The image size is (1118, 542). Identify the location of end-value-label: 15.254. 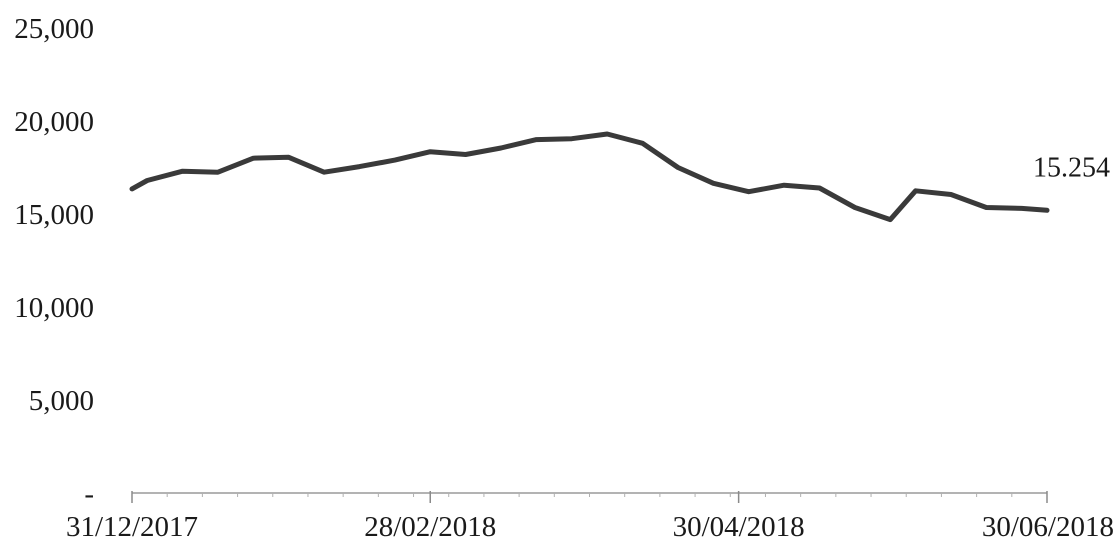
(1071, 167).